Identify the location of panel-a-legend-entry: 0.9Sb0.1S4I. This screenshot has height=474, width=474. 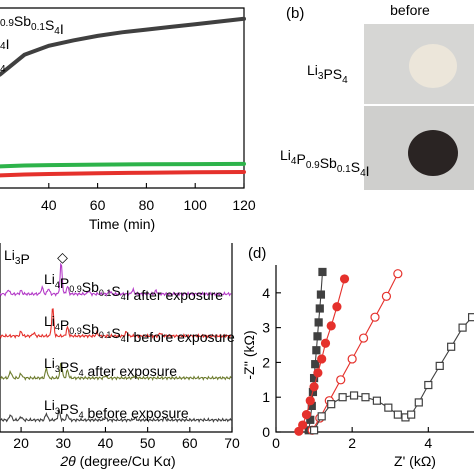
(32, 25).